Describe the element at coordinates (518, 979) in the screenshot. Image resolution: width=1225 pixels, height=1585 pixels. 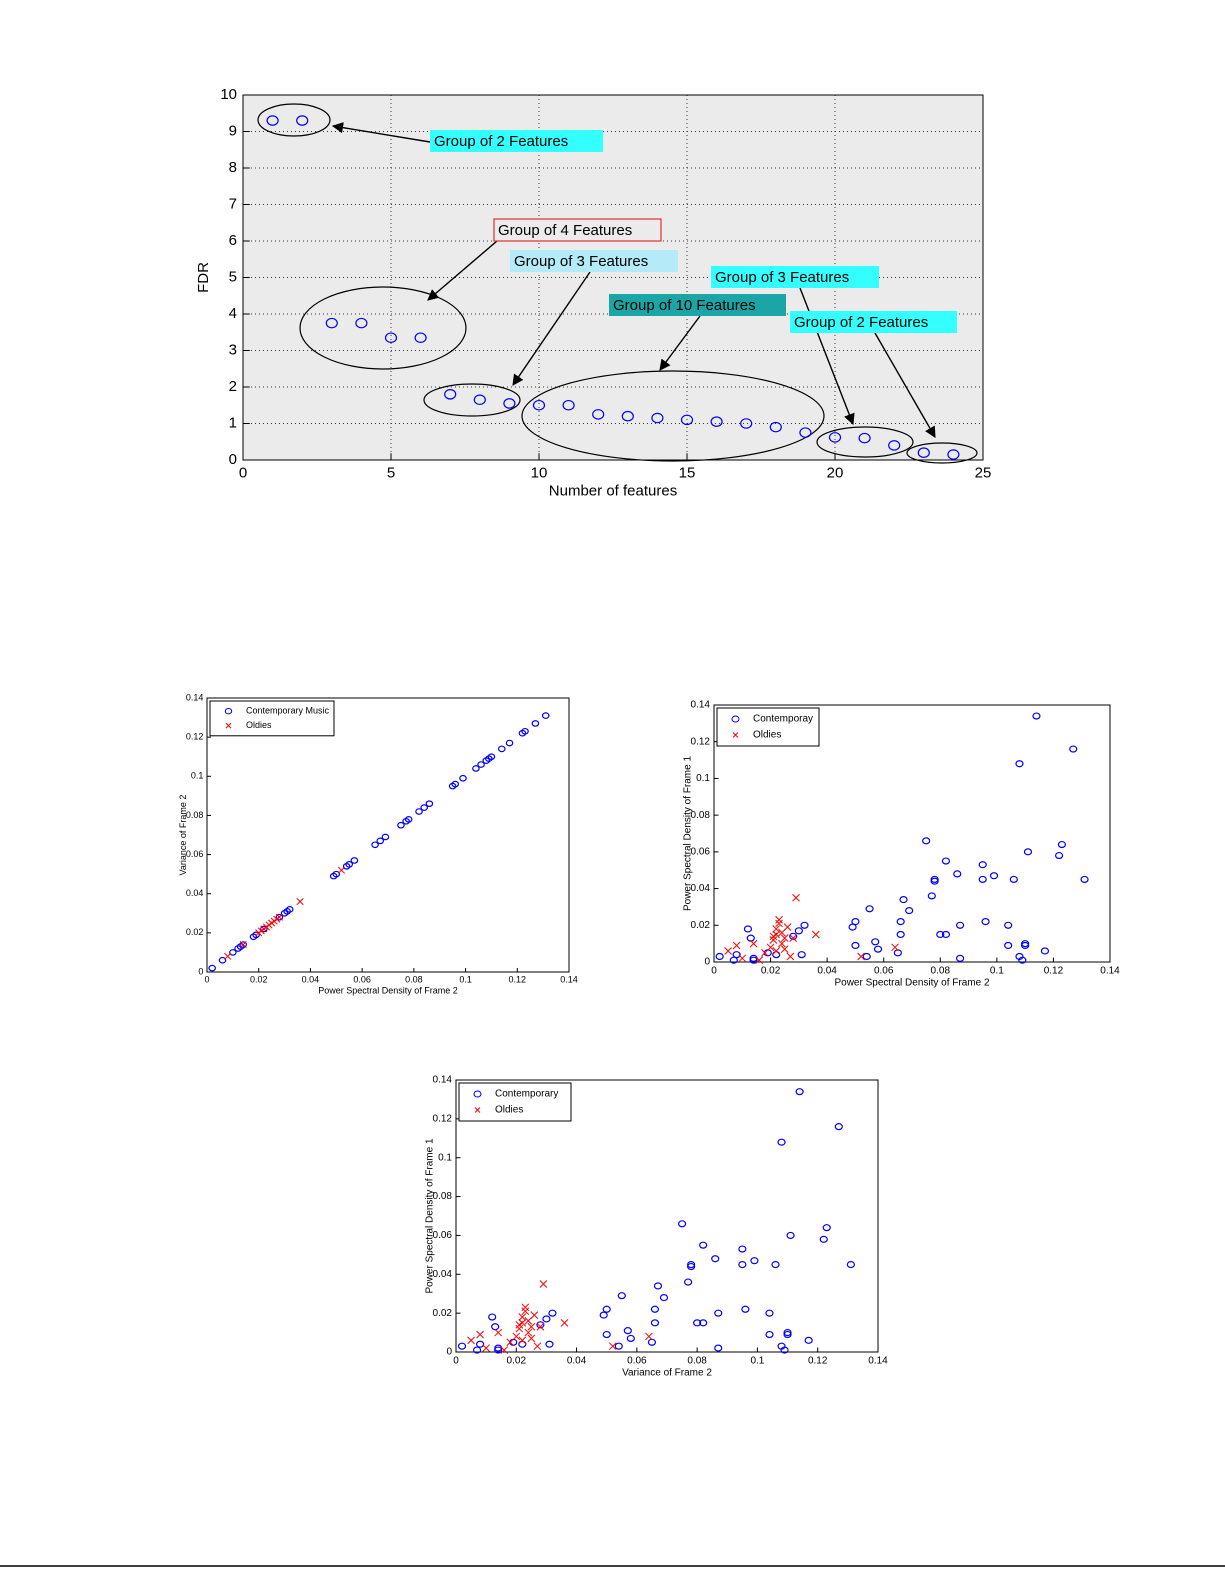
I see `x-tick-label: 0.12` at that location.